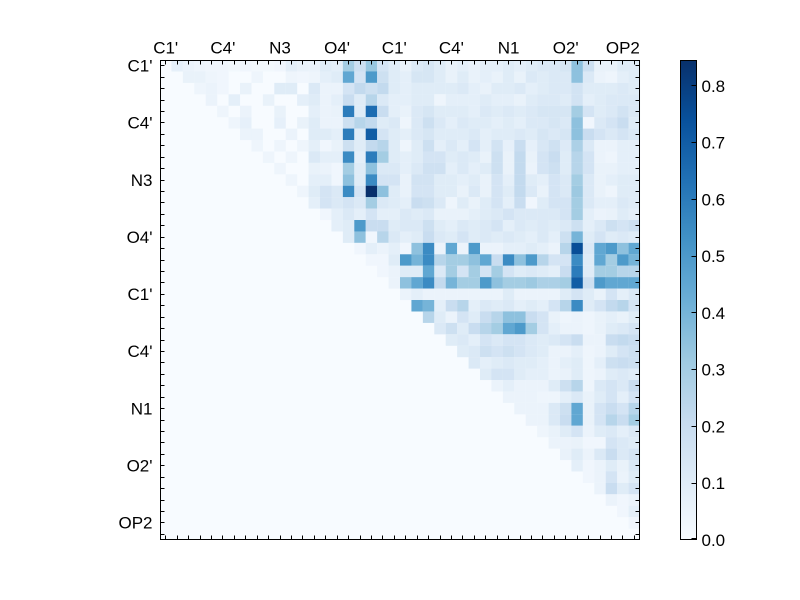 The image size is (800, 600). I want to click on svg-text: 0.3, so click(714, 370).